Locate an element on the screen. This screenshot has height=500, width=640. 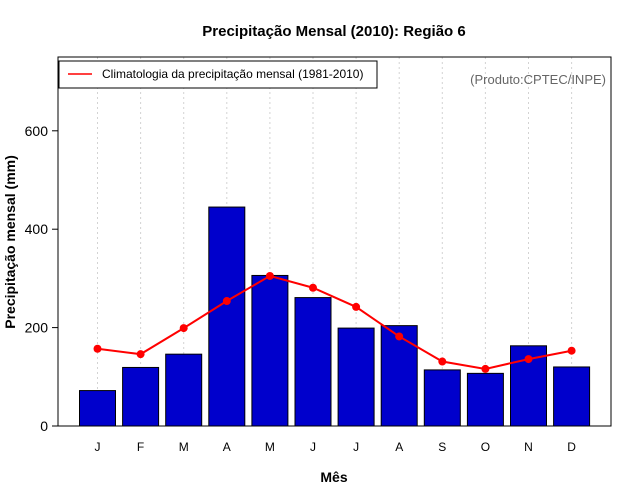
legend-box is located at coordinates (218, 74).